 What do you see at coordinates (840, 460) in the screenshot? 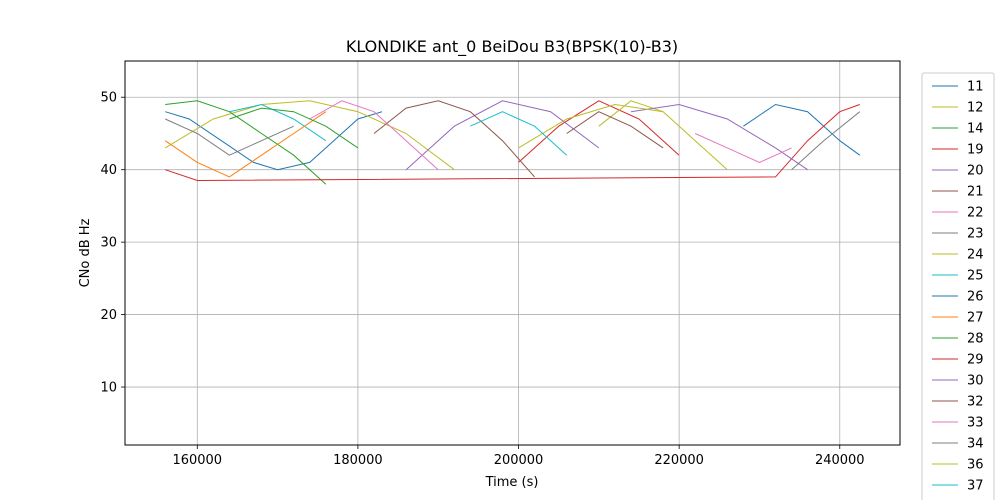
I see `x-tick-label: 240000` at bounding box center [840, 460].